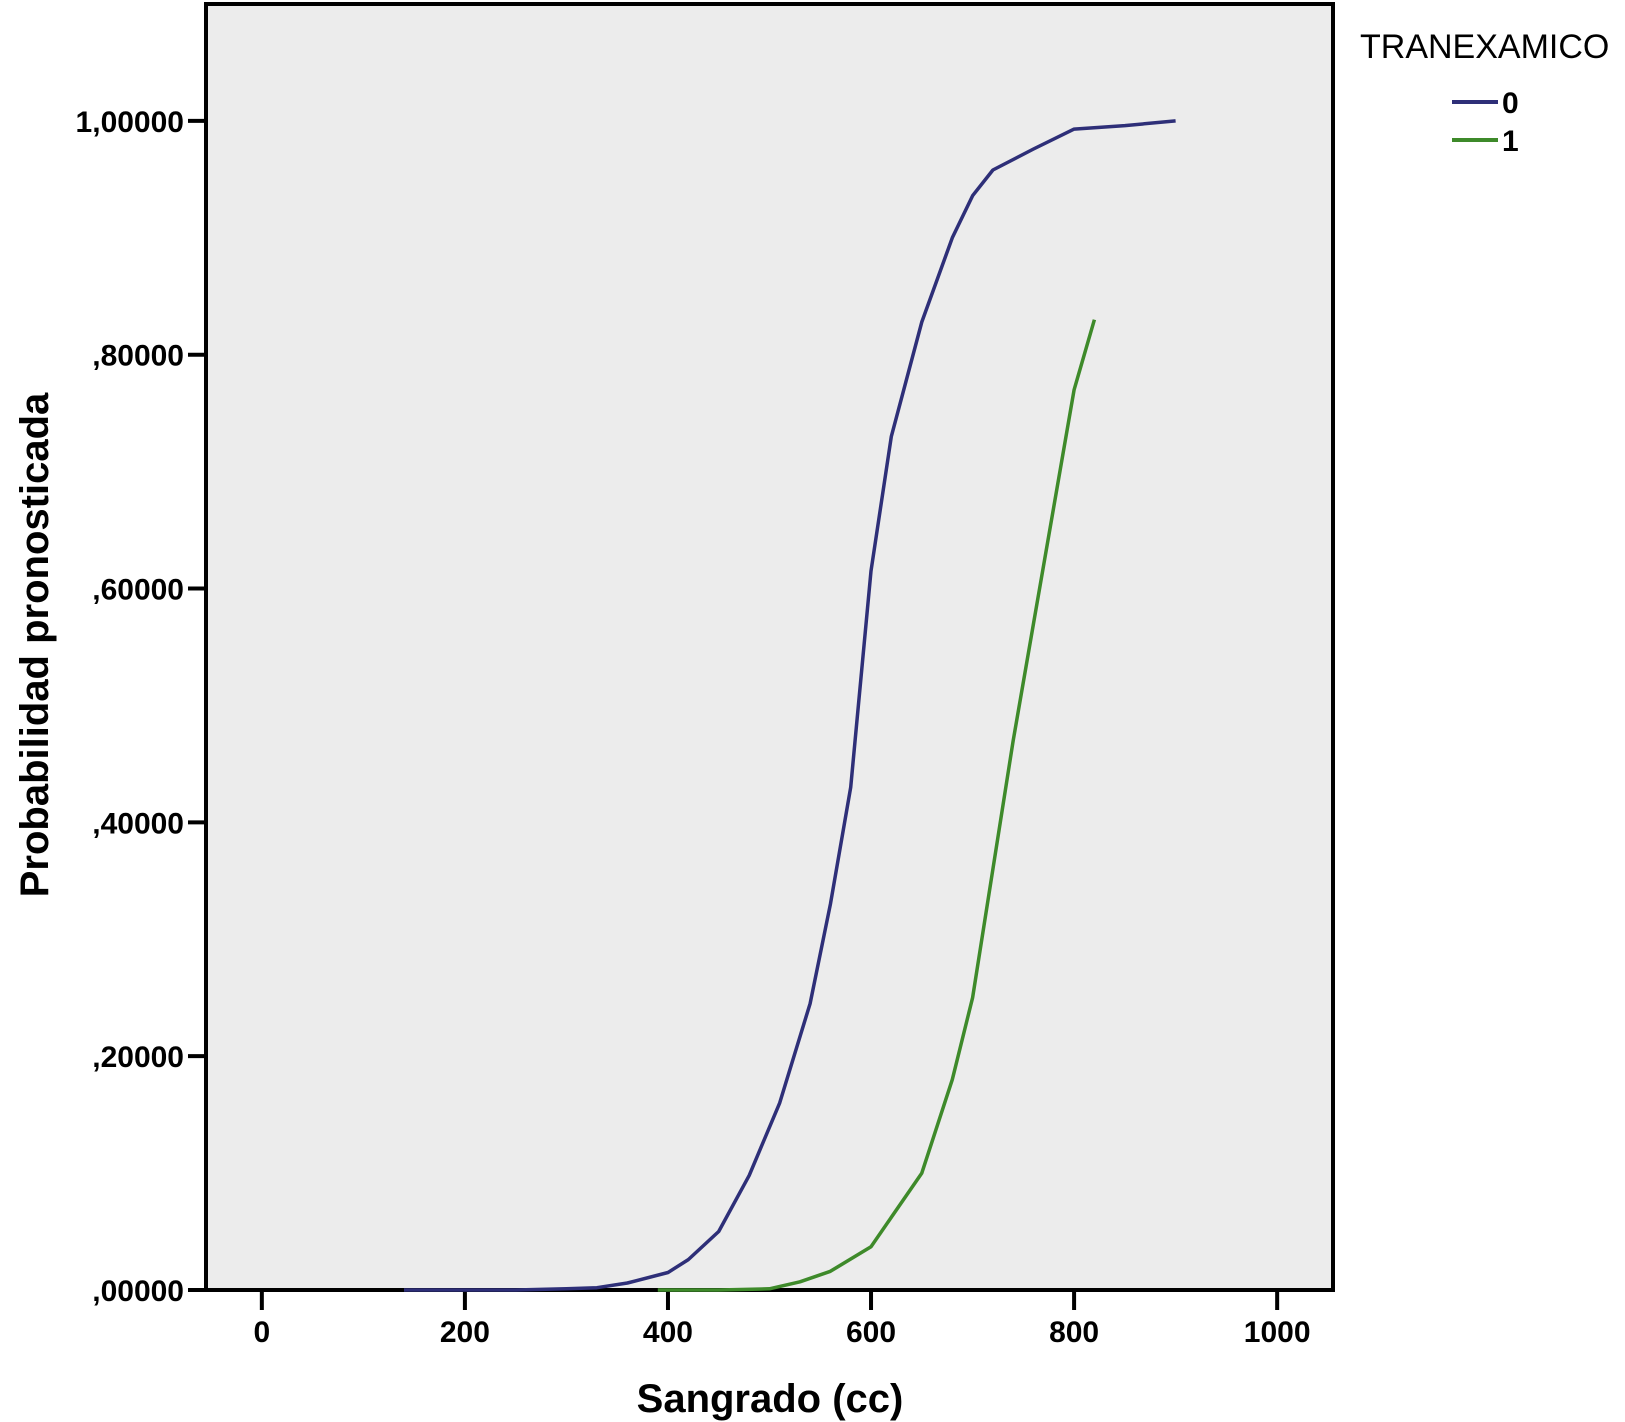 The width and height of the screenshot is (1625, 1422). I want to click on x-tick-label: 800, so click(1074, 1332).